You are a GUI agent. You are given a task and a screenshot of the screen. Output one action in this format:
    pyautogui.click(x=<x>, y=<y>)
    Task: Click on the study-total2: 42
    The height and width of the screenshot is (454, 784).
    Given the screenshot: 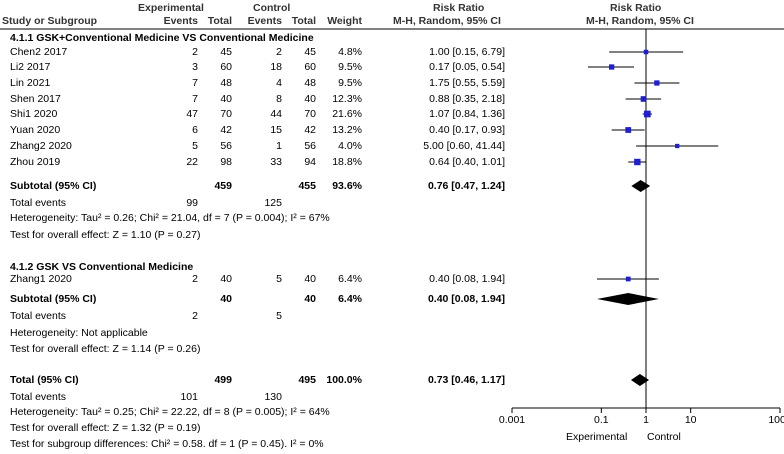 What is the action you would take?
    pyautogui.click(x=310, y=130)
    